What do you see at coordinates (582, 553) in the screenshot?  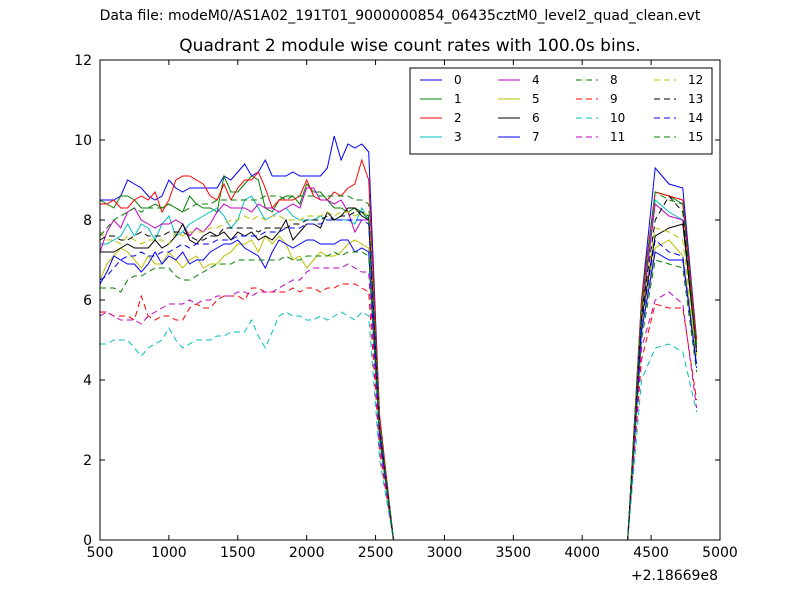 I see `x-tick-label: 4000` at bounding box center [582, 553].